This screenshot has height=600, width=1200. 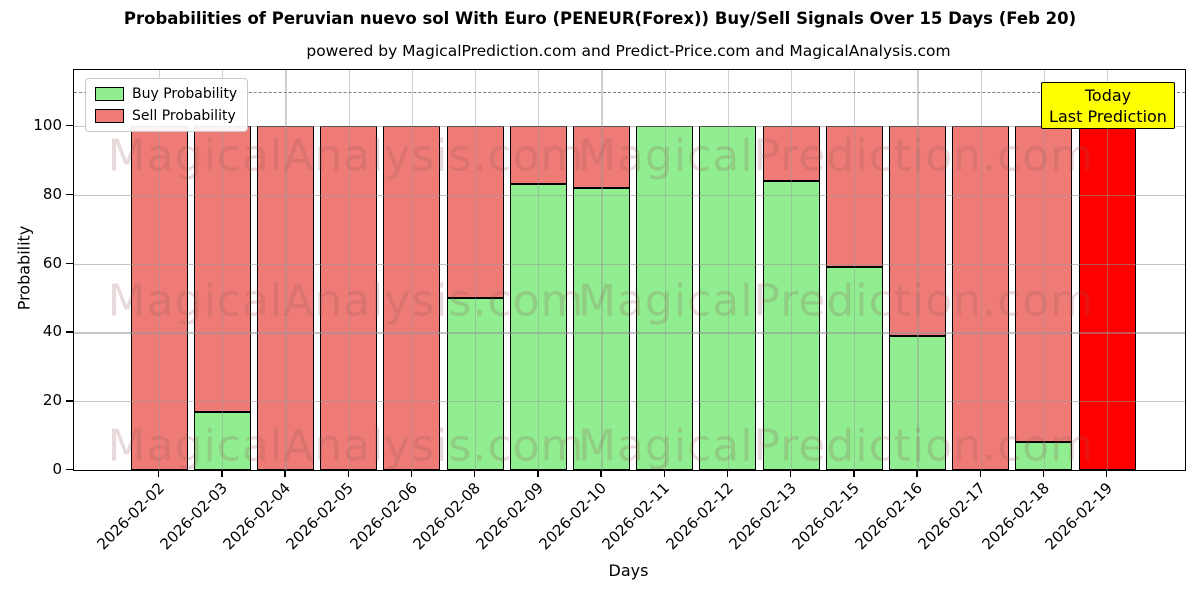 I want to click on today-annotation-line1: Today, so click(x=1108, y=95).